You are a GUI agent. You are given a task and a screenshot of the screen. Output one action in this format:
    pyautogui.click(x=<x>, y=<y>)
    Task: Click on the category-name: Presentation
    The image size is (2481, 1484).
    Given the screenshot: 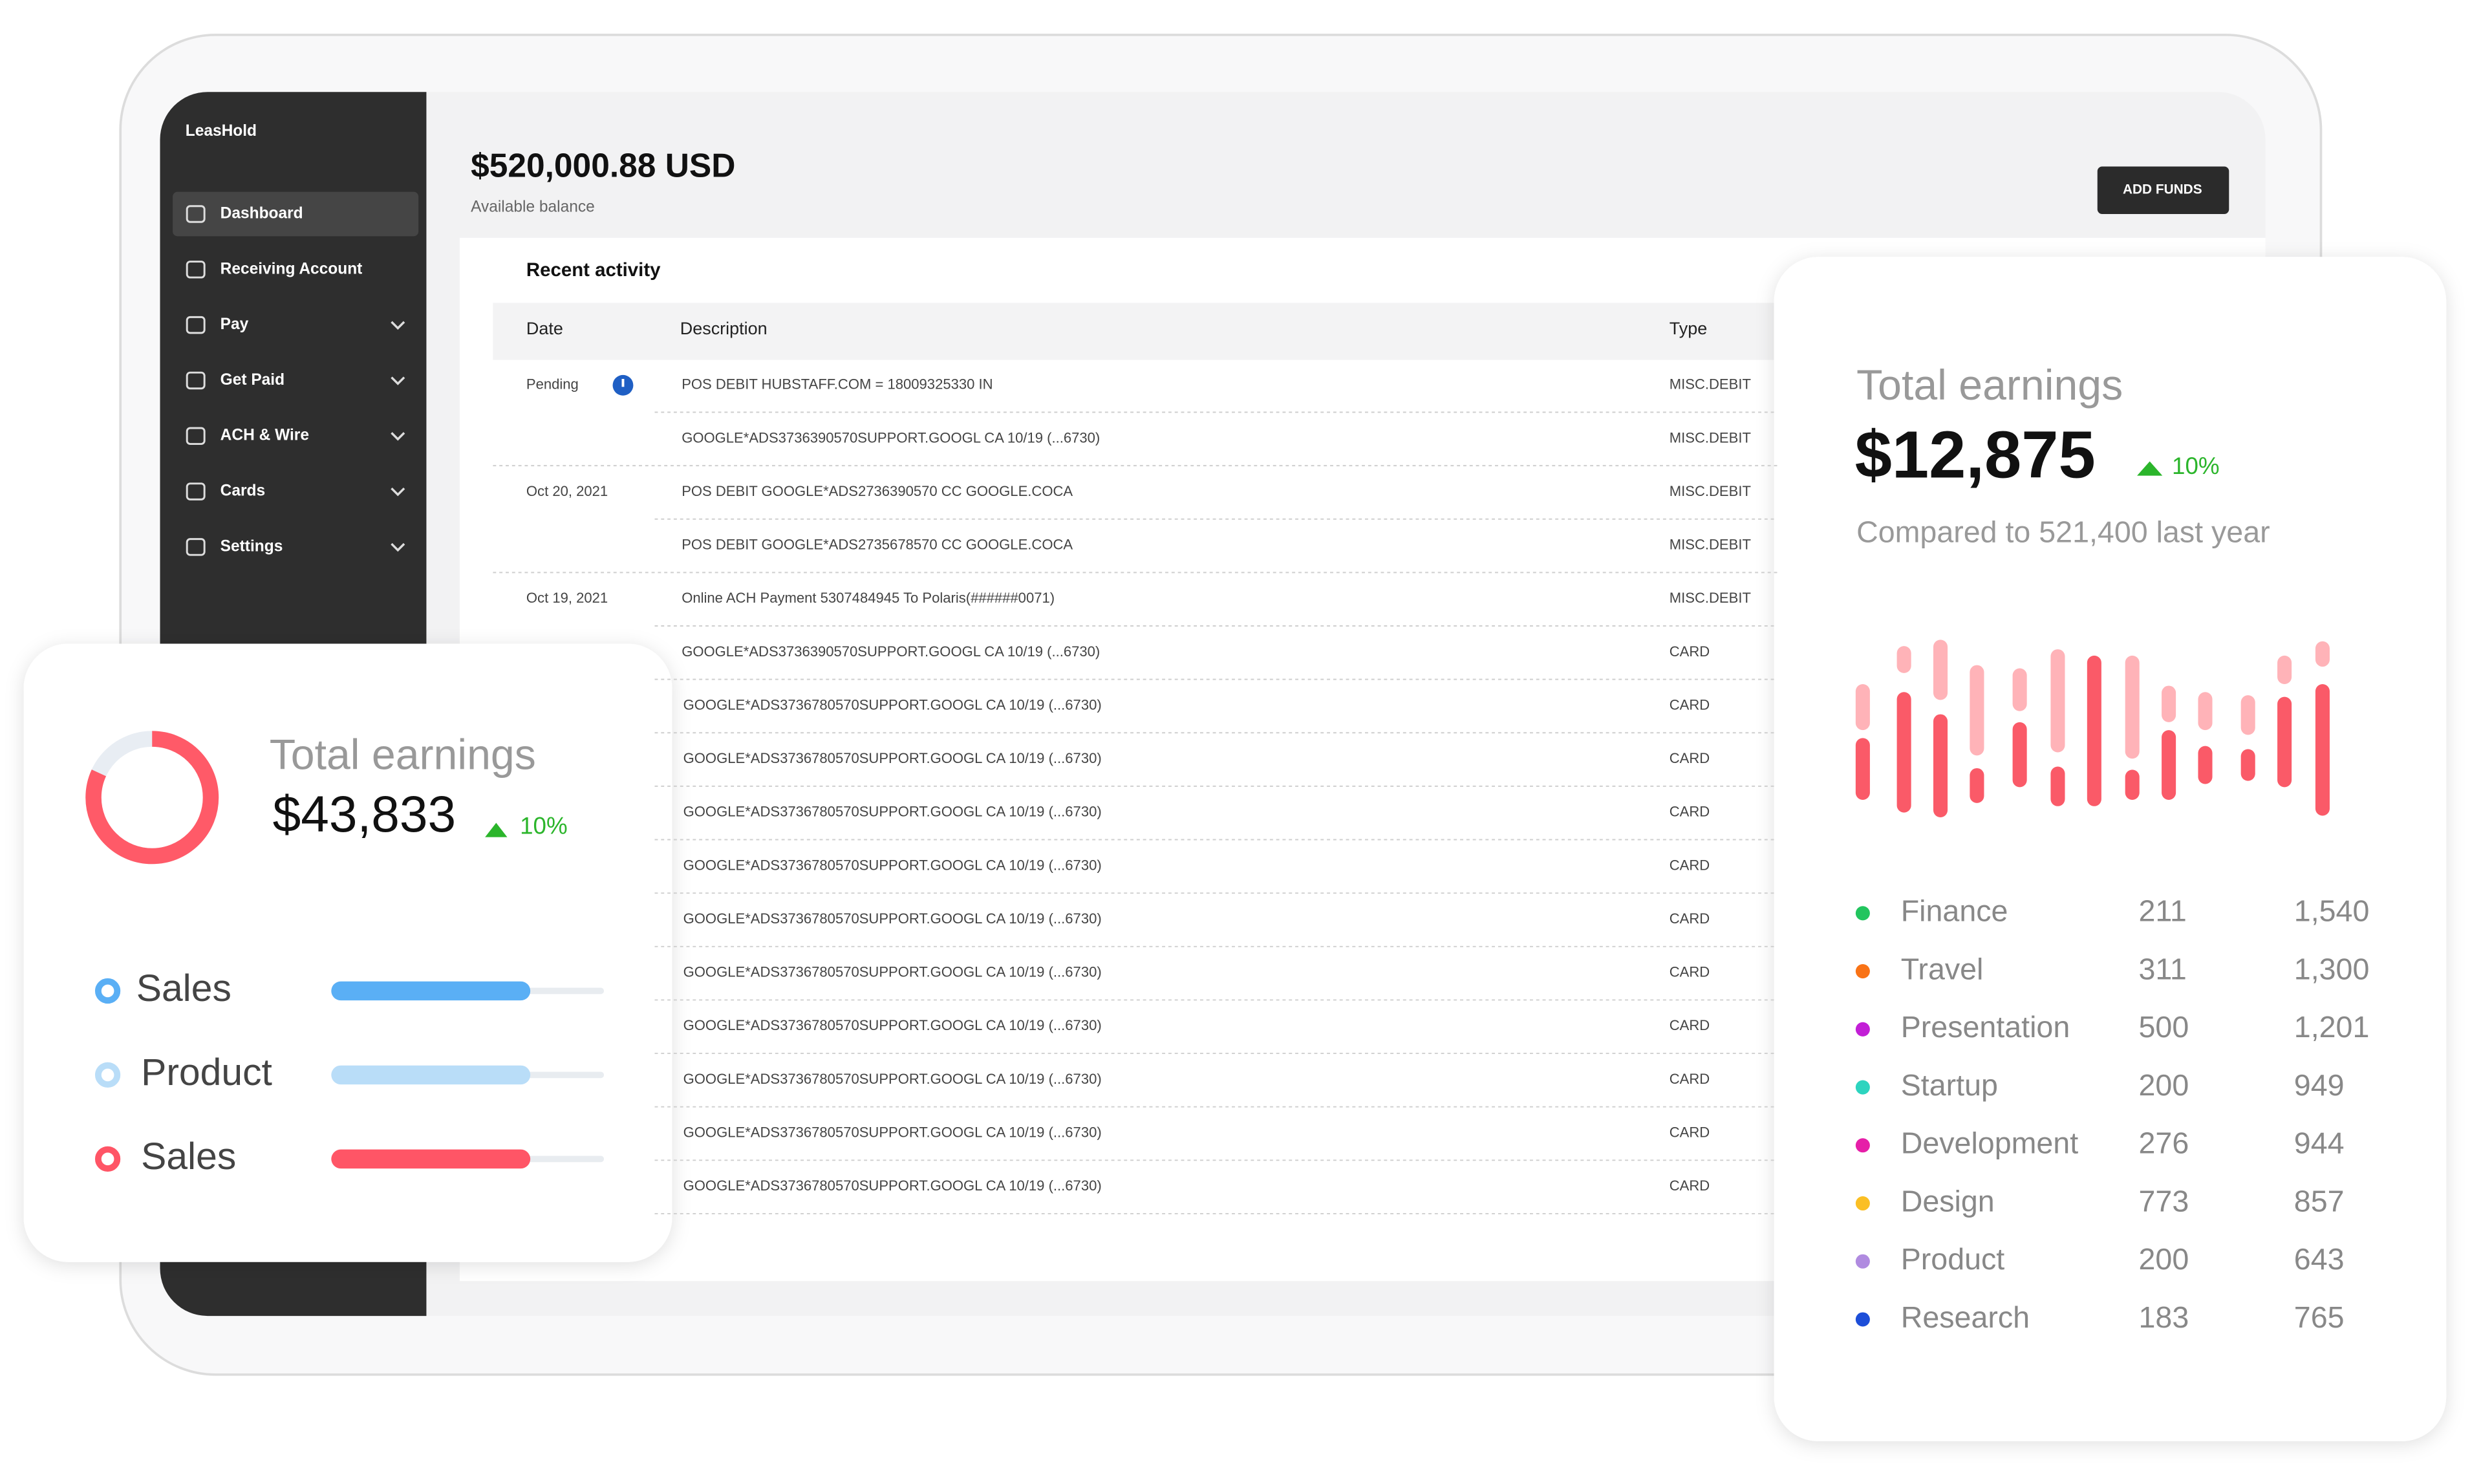 What is the action you would take?
    pyautogui.click(x=1986, y=1027)
    